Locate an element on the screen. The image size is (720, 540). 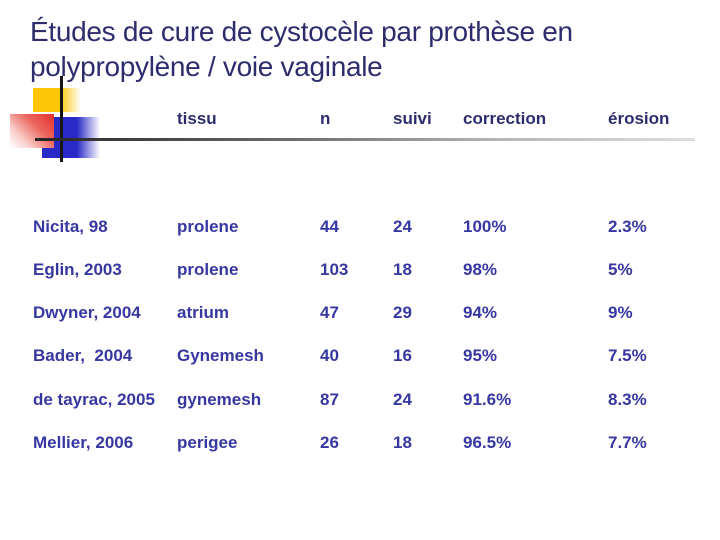
table-row: Mellier, 2006 perigee 26 18 96.5% 7.7% is located at coordinates (360, 443).